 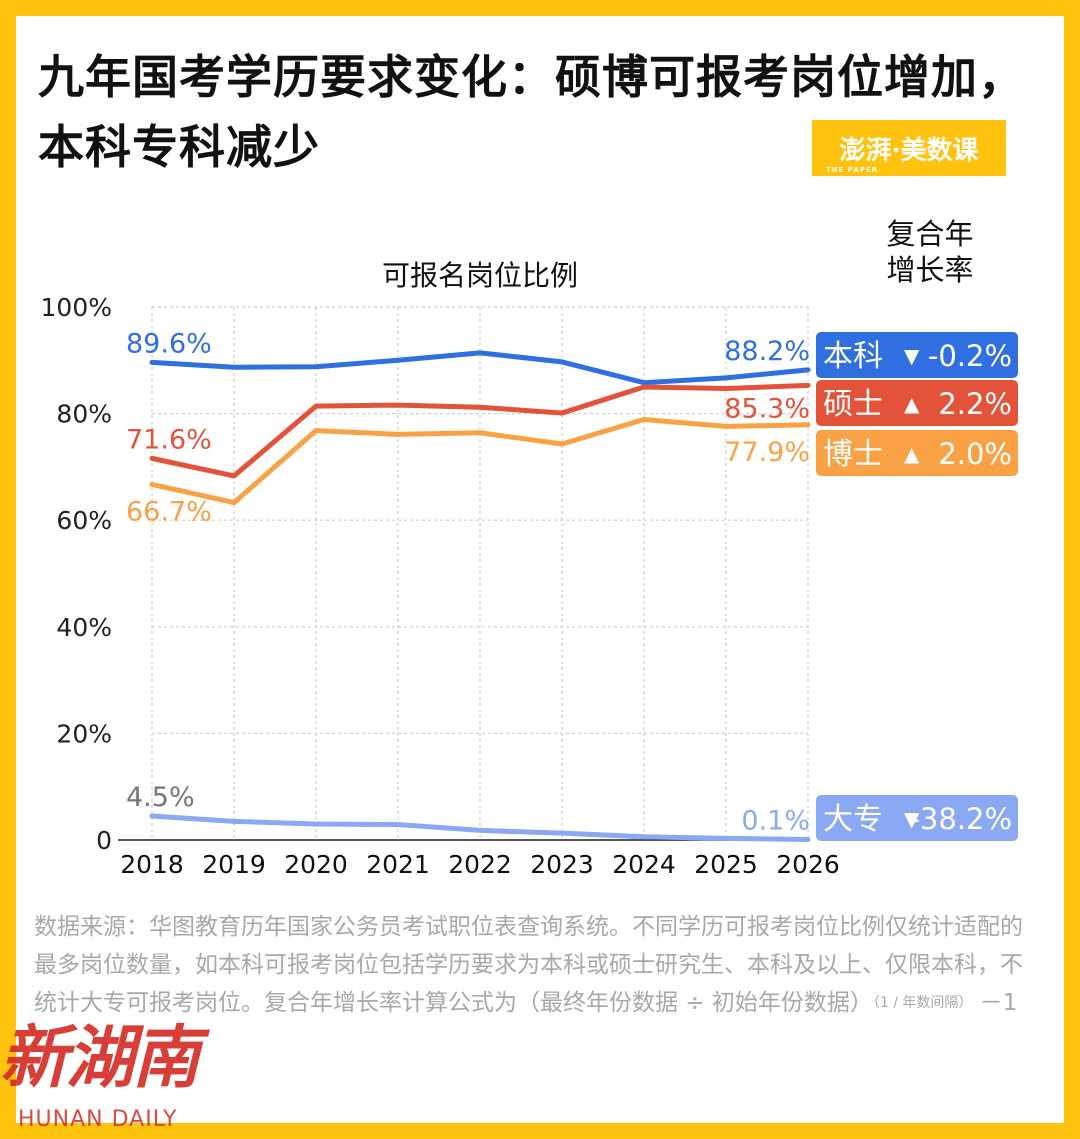 What do you see at coordinates (960, 819) in the screenshot?
I see `cagr-value: -38.2%` at bounding box center [960, 819].